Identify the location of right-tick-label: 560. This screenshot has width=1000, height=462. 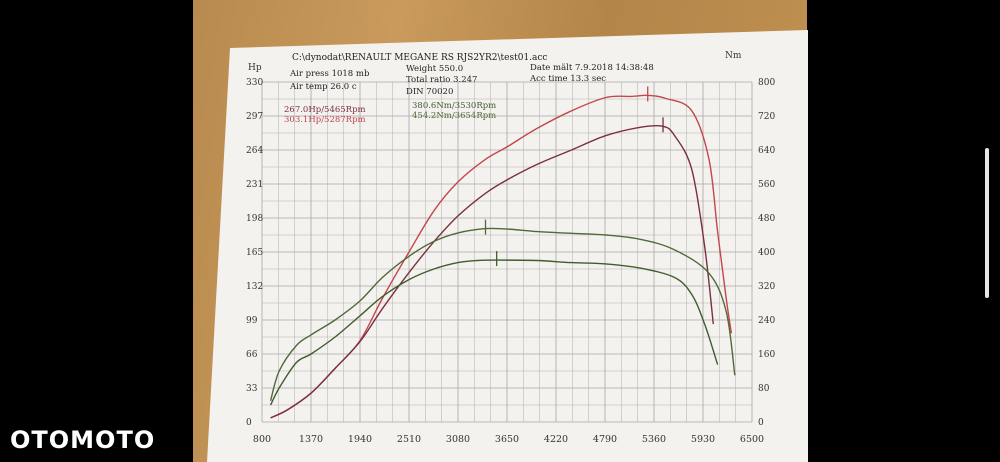
(766, 185).